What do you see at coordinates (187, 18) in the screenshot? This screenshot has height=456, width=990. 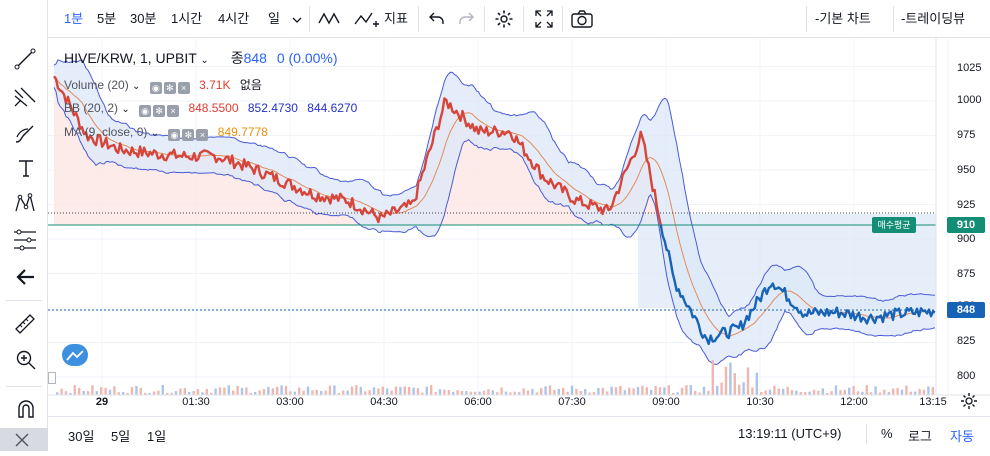 I see `interval-1h: 1시간` at bounding box center [187, 18].